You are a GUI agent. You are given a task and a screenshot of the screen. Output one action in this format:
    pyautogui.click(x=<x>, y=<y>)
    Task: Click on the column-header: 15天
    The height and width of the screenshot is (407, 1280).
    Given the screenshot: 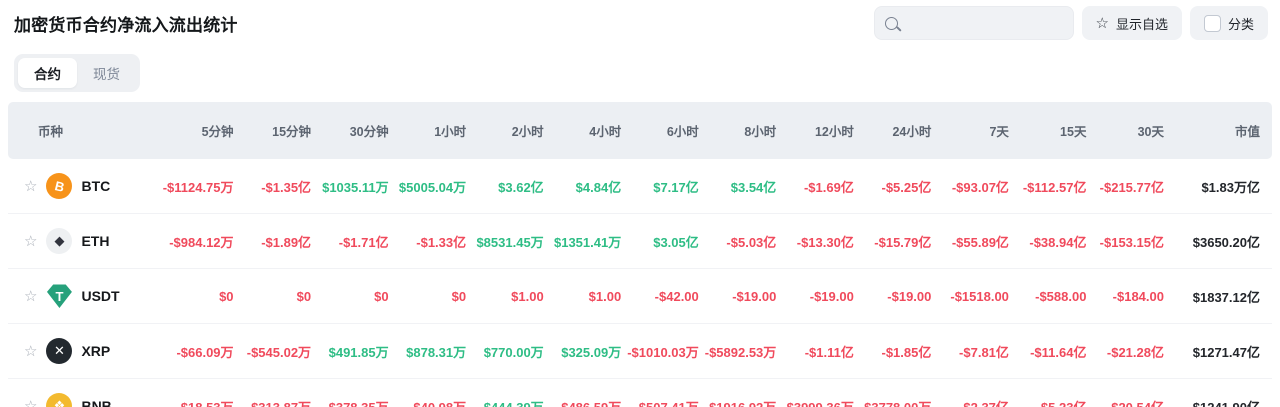 What is the action you would take?
    pyautogui.click(x=1073, y=132)
    